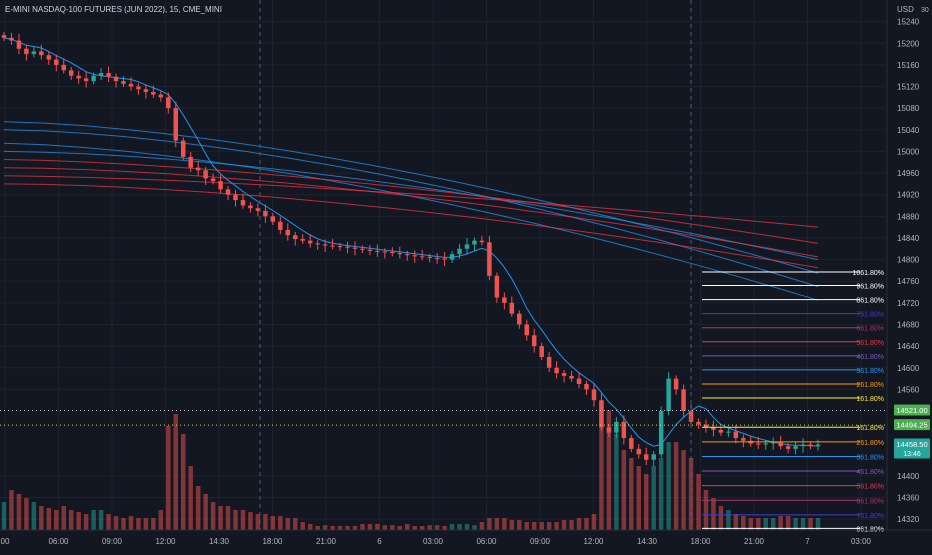 This screenshot has height=555, width=932. I want to click on y-tick-label: 14320, so click(908, 519).